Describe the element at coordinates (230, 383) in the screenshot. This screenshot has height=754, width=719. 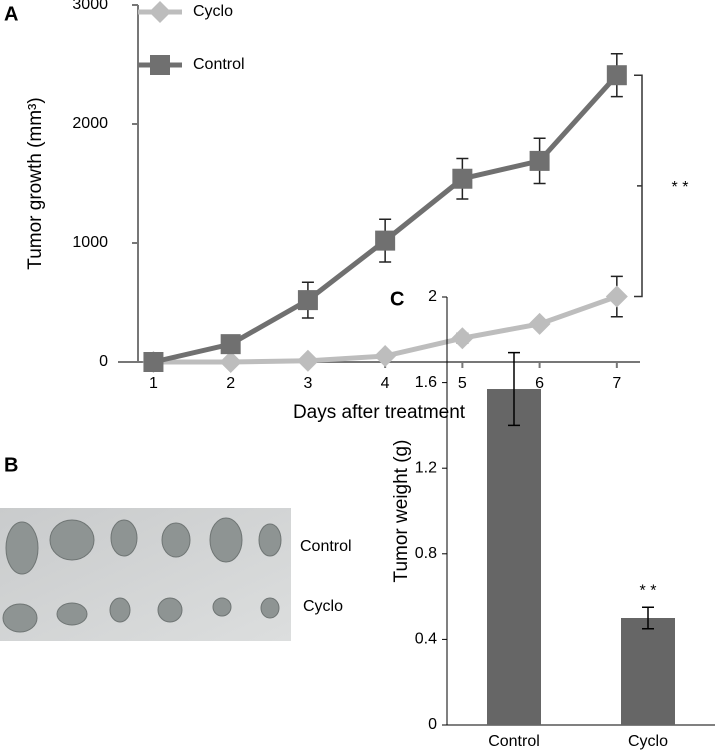
I see `x-tick-label: 2` at that location.